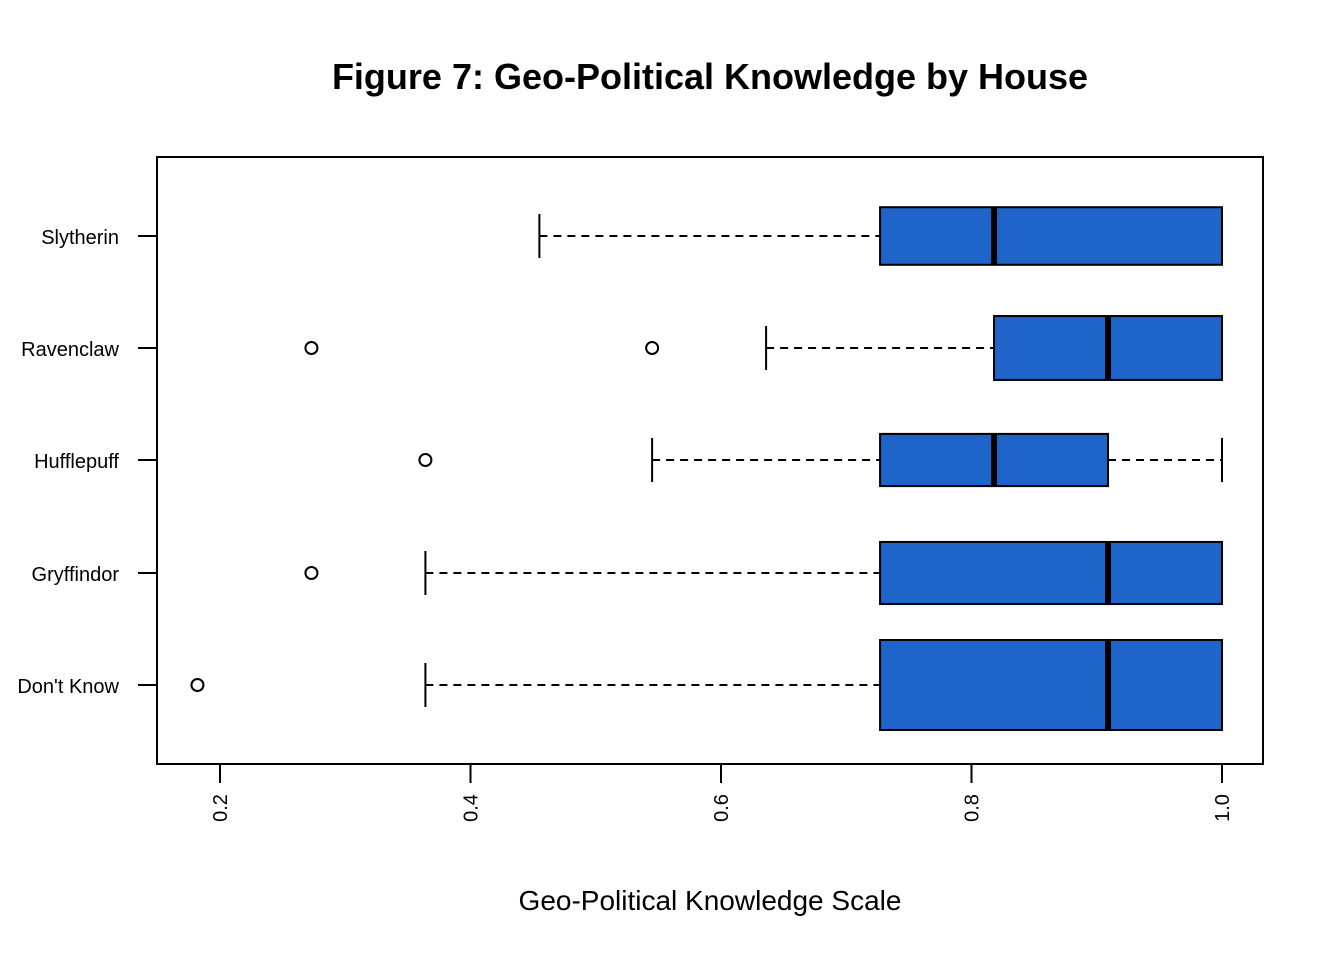 The image size is (1344, 960). Describe the element at coordinates (76, 462) in the screenshot. I see `y-tick-label: Hufflepuff` at that location.